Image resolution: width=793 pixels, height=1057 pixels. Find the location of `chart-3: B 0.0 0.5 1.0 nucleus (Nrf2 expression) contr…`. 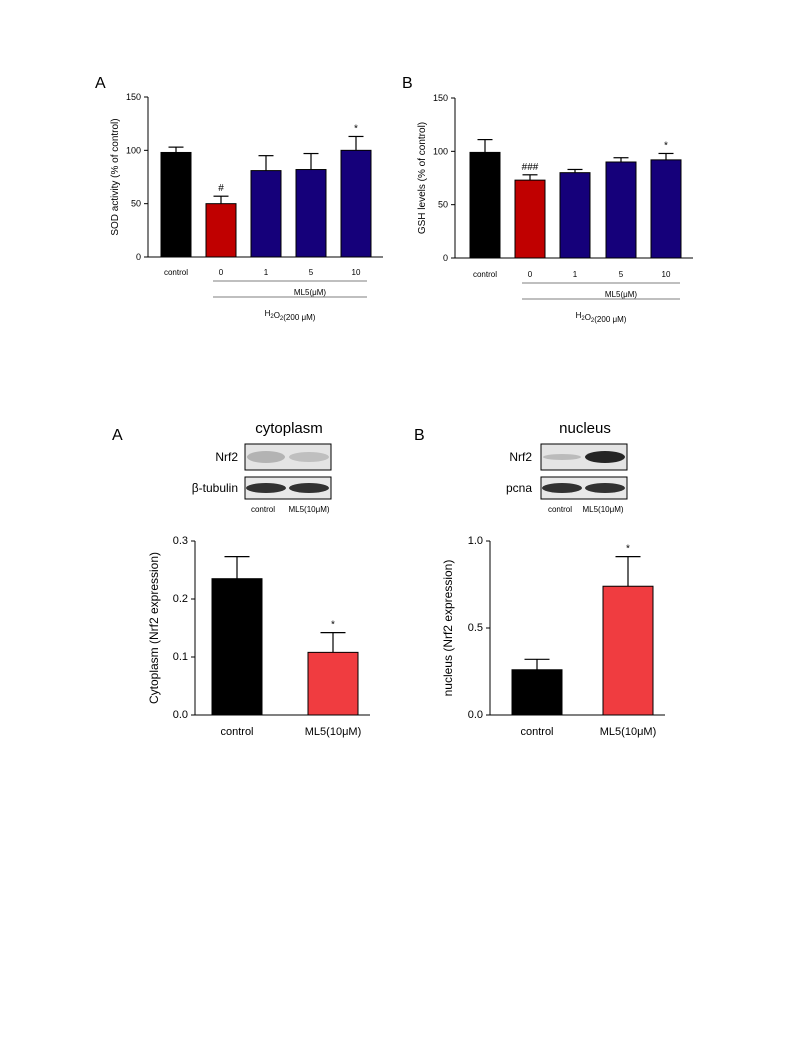

chart-3: B 0.0 0.5 1.0 nucleus (Nrf2 expression) contr… is located at coordinates (539, 579).